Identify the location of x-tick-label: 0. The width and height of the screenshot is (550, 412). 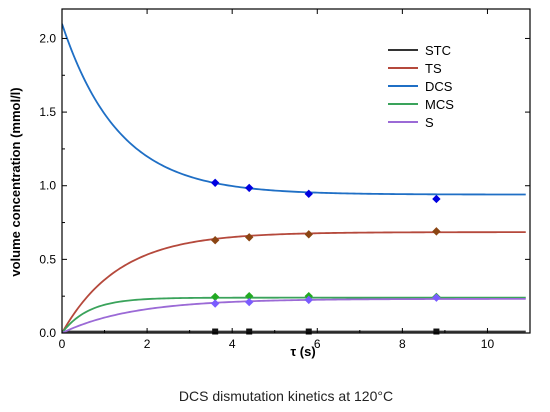
(62, 344).